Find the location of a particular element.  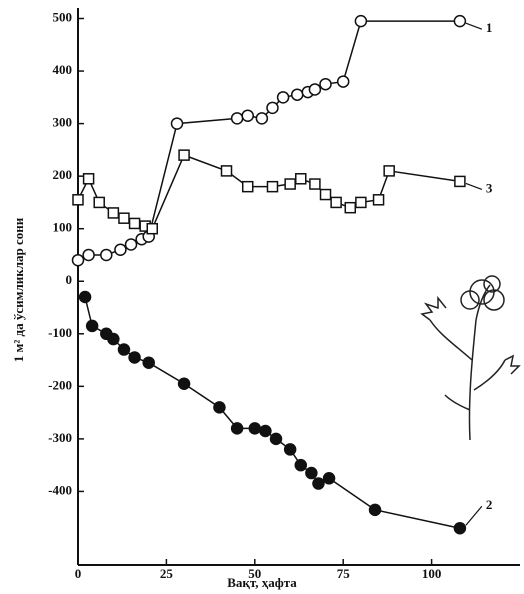

y-tick-label: 0 is located at coordinates (69, 279).